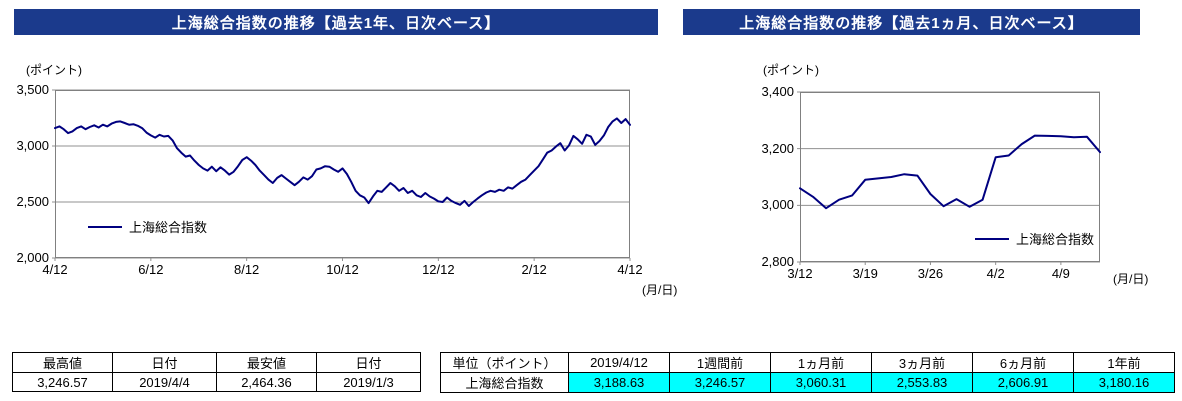 This screenshot has height=401, width=1182. I want to click on lowest-header: 最安値, so click(266, 362).